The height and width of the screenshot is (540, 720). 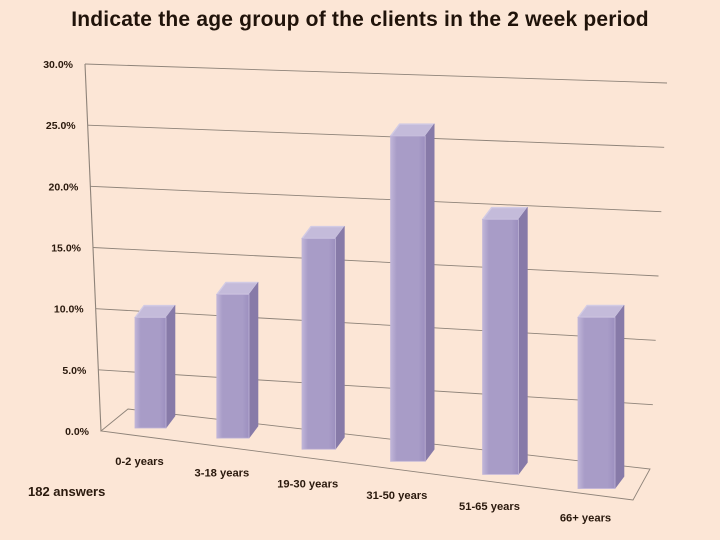 What do you see at coordinates (396, 496) in the screenshot?
I see `category-label-31-50-years: 31-50 years` at bounding box center [396, 496].